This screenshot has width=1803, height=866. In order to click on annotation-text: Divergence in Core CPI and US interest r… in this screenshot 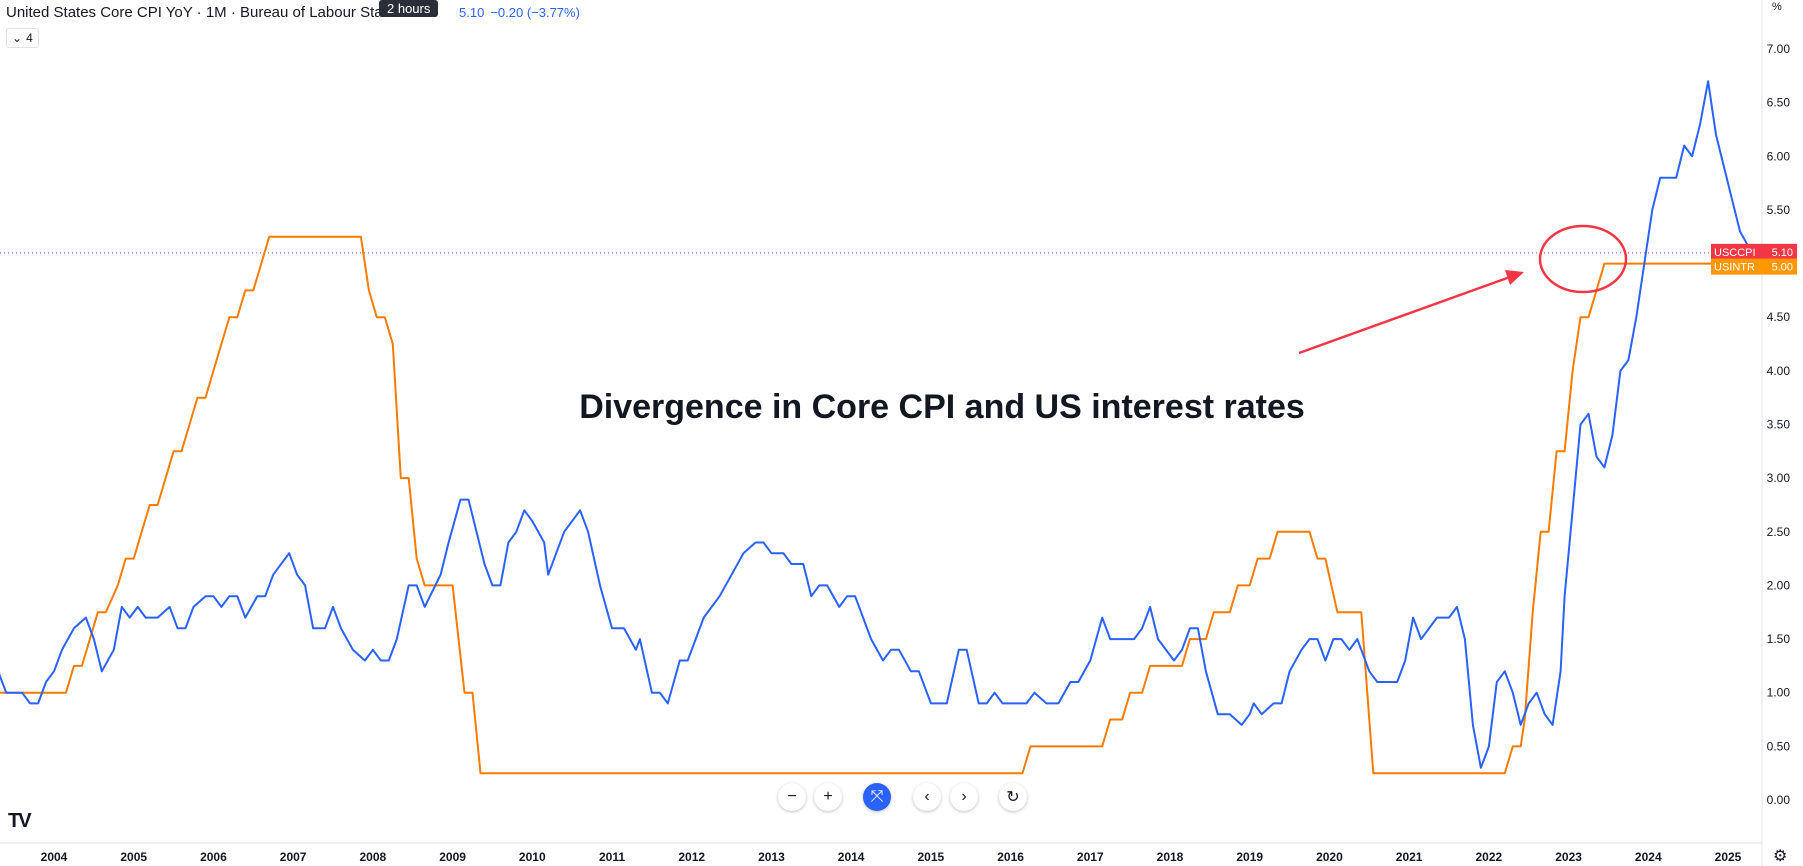, I will do `click(942, 407)`.